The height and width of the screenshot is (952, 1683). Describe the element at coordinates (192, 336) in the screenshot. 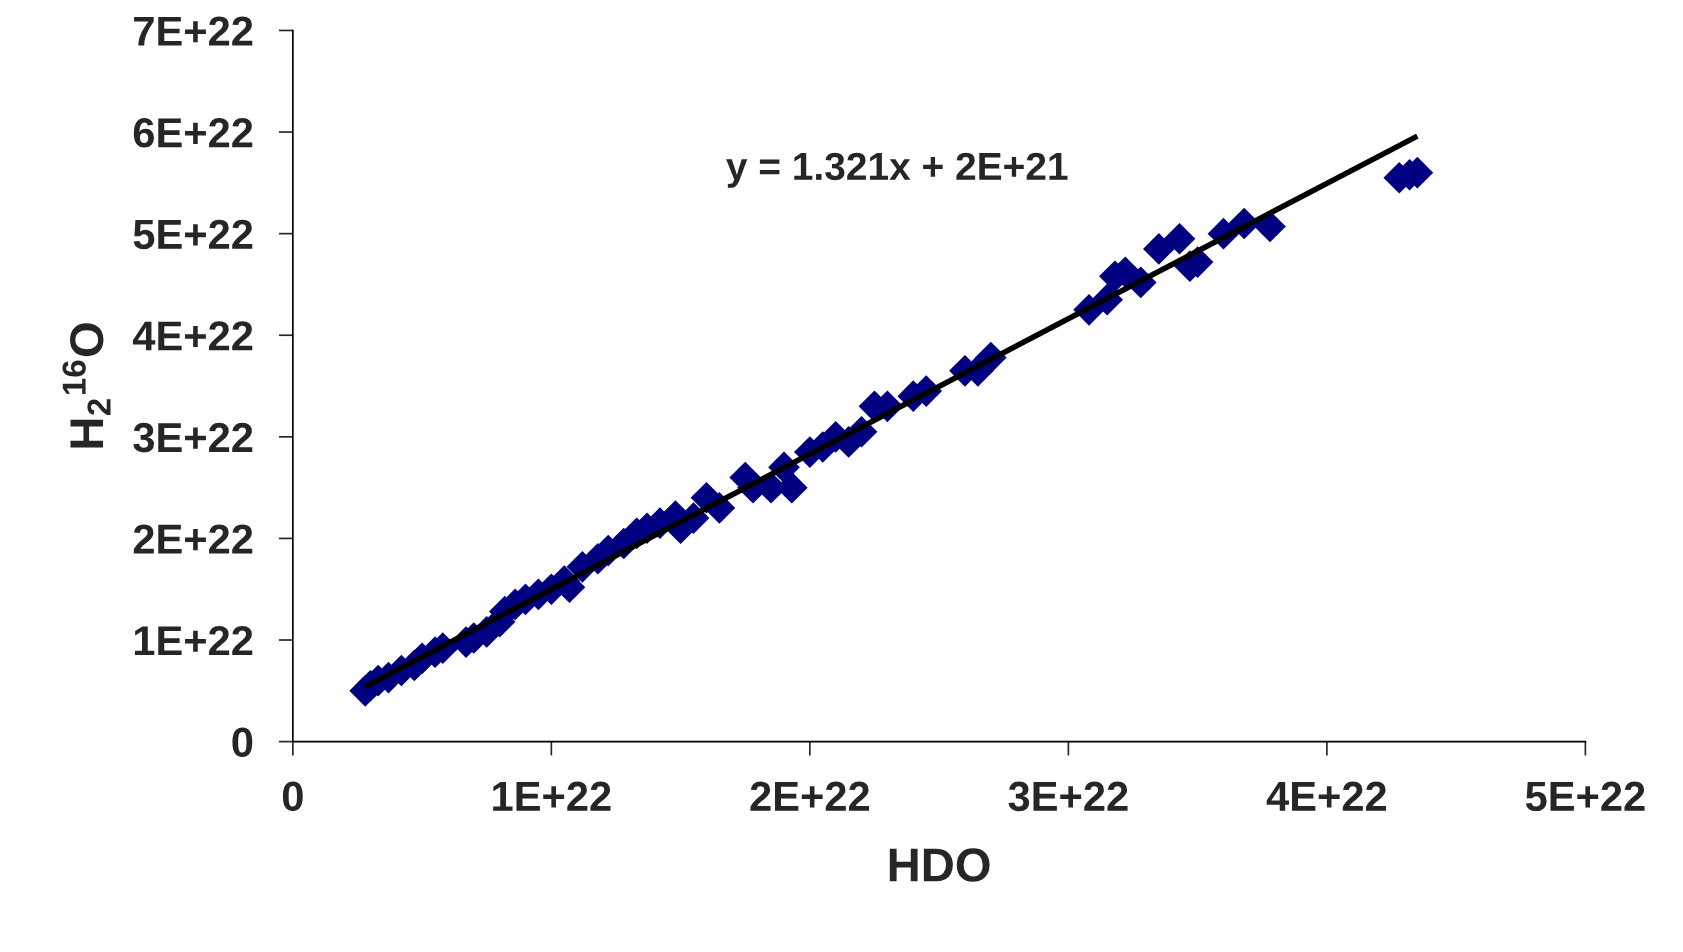

I see `y-tick-label: 4E+22` at that location.